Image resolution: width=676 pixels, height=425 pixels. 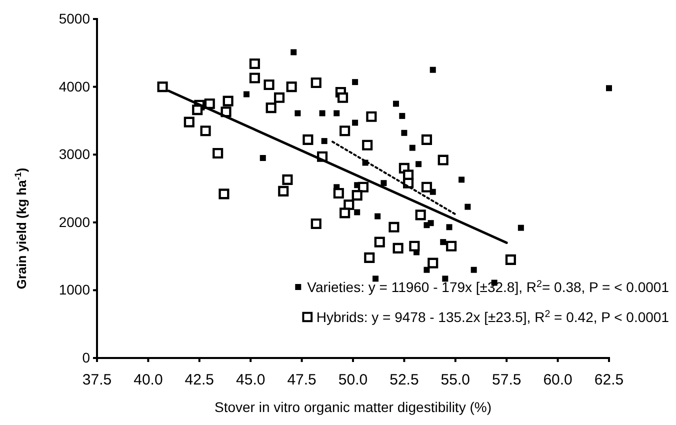 What do you see at coordinates (301, 380) in the screenshot?
I see `x-tick-label: 47.5` at bounding box center [301, 380].